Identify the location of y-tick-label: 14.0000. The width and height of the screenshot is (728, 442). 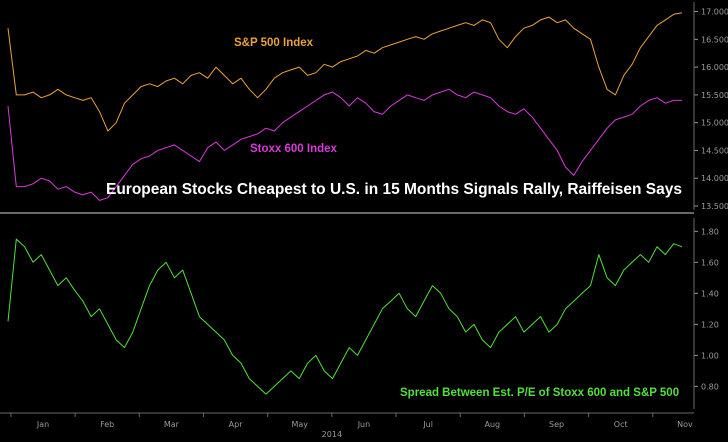
(714, 178).